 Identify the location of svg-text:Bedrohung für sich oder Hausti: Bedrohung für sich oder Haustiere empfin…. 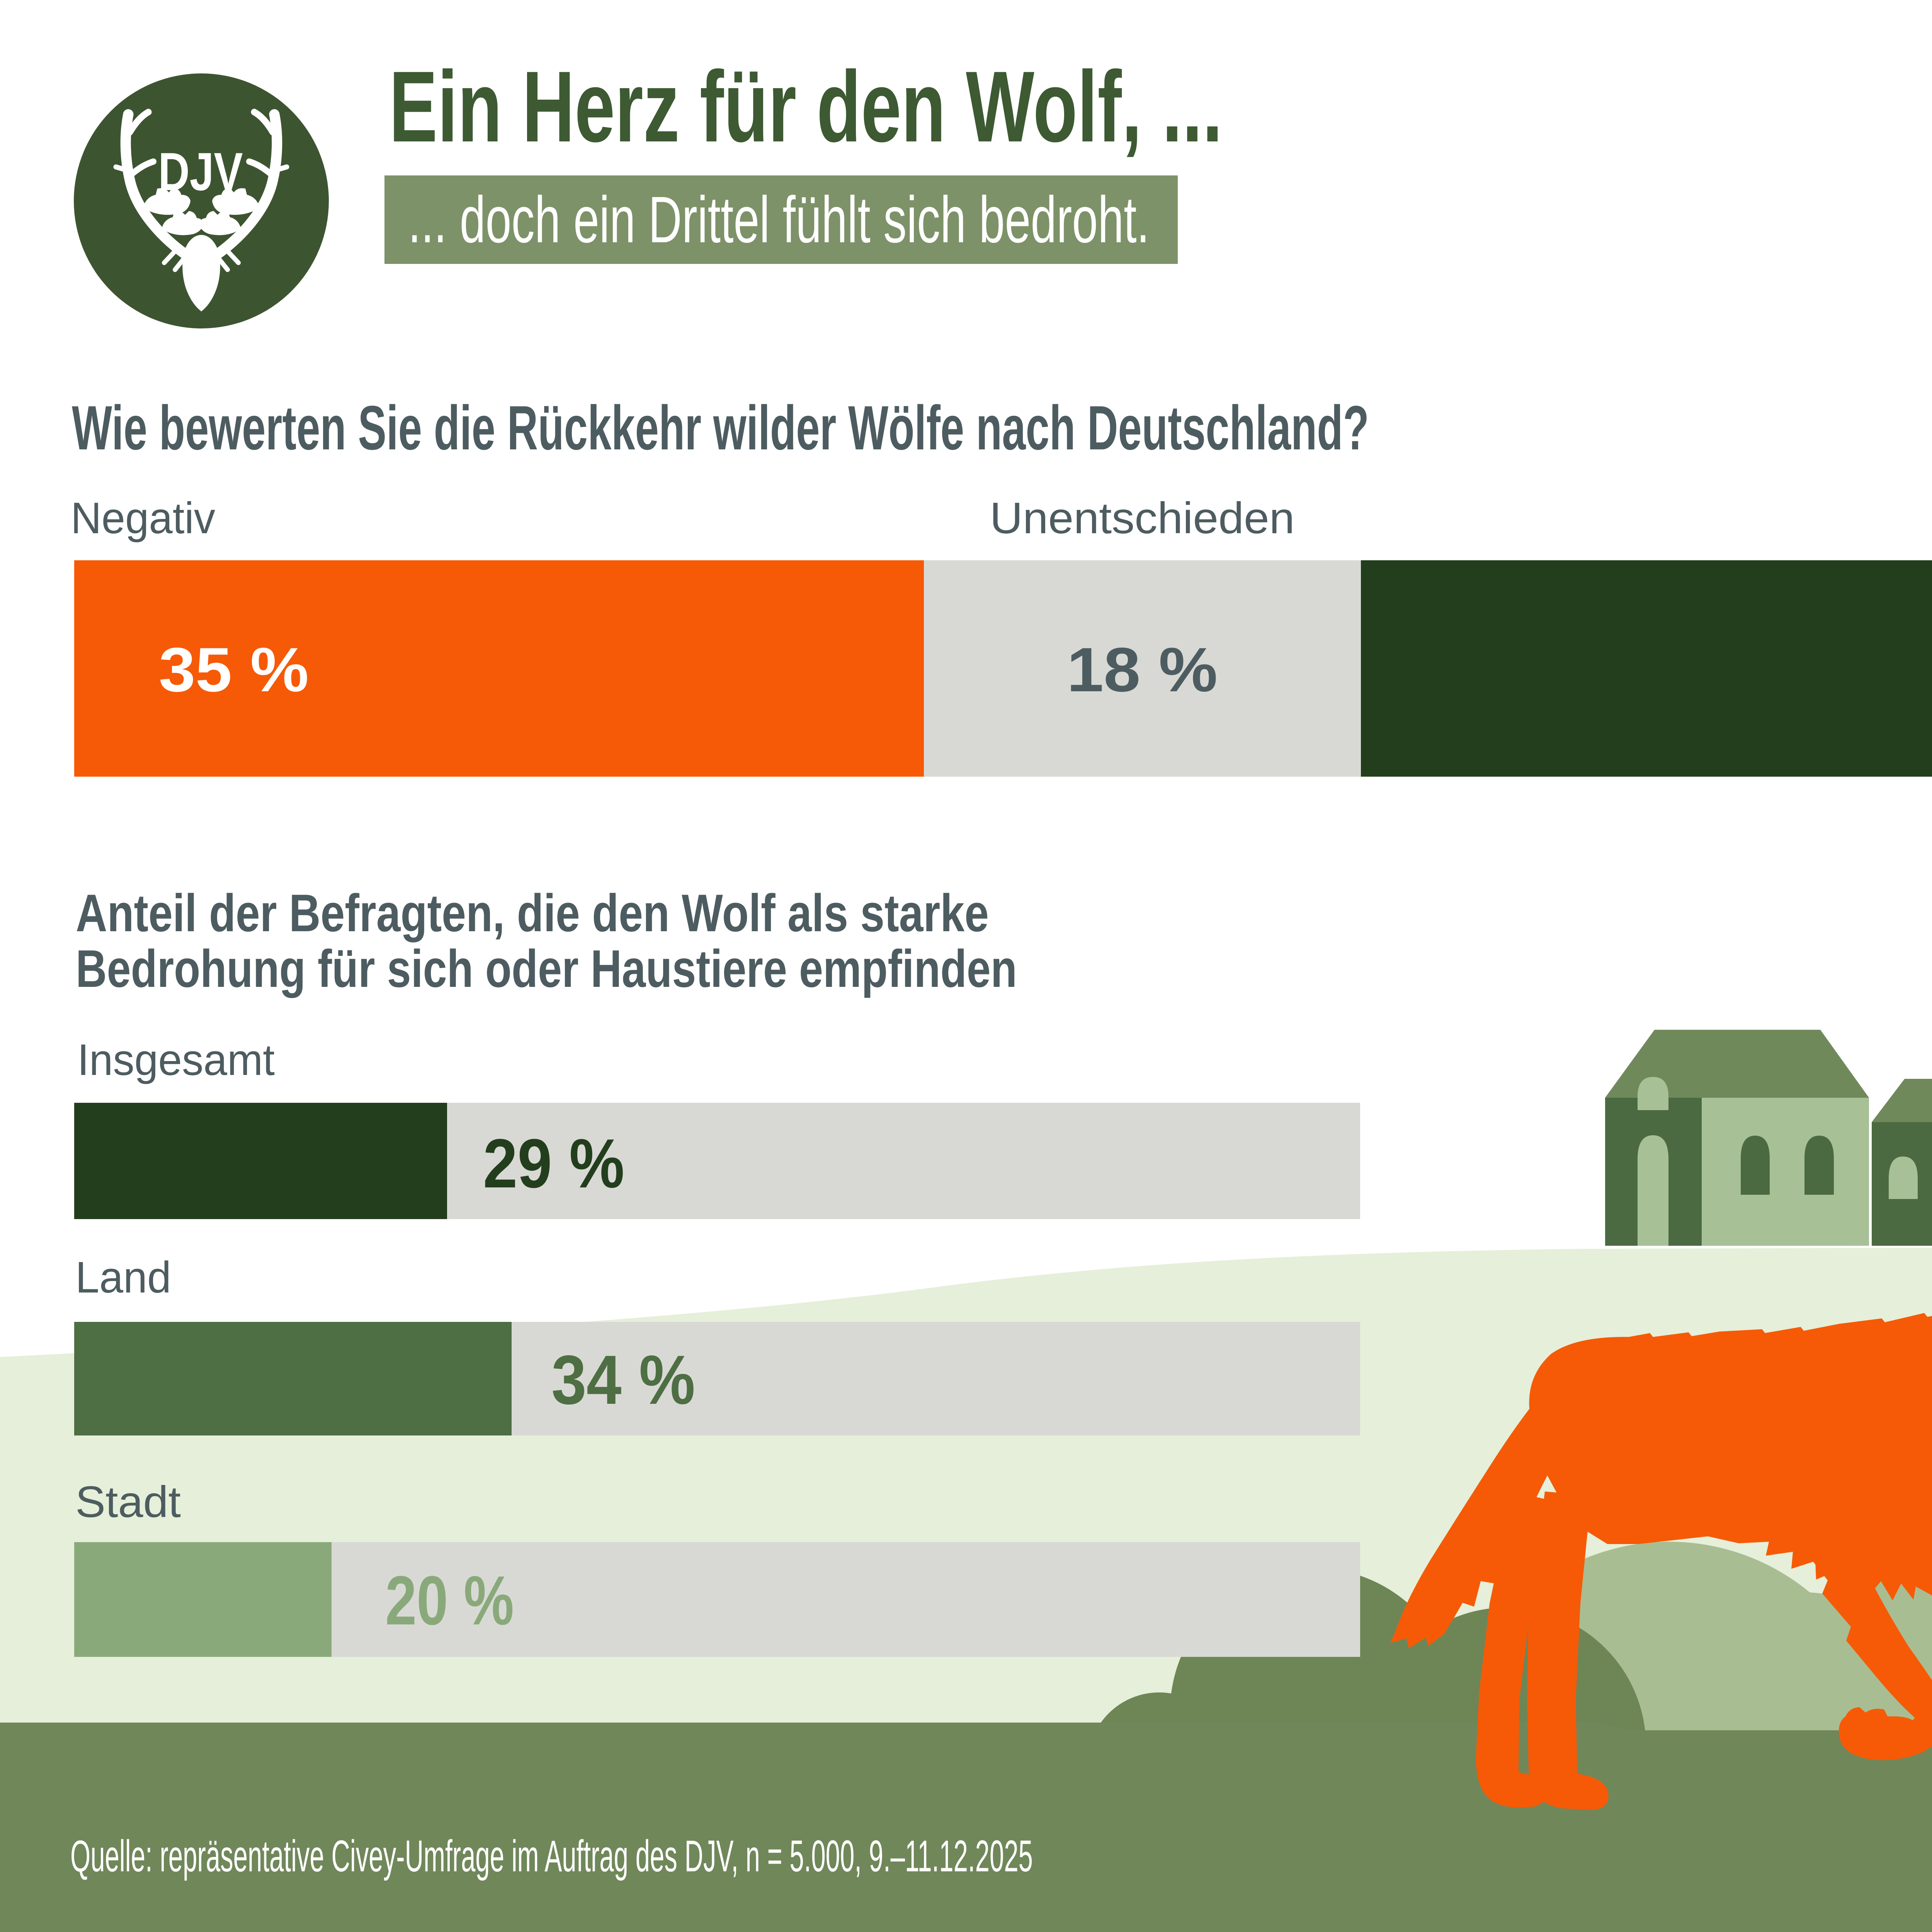
(546, 969).